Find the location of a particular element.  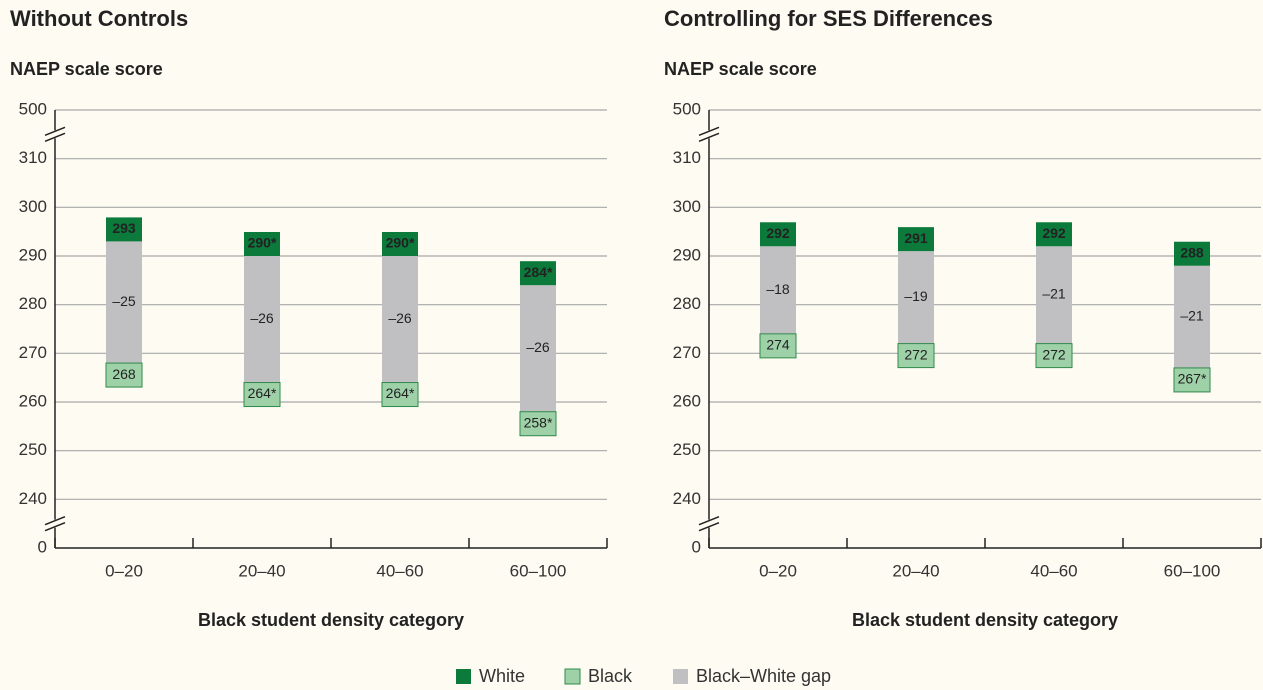

gap-label: –18 is located at coordinates (778, 289).